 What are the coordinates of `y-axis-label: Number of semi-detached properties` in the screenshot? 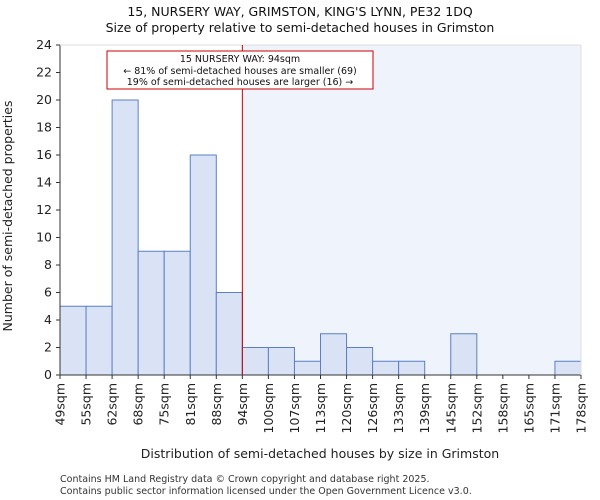 It's located at (7, 216).